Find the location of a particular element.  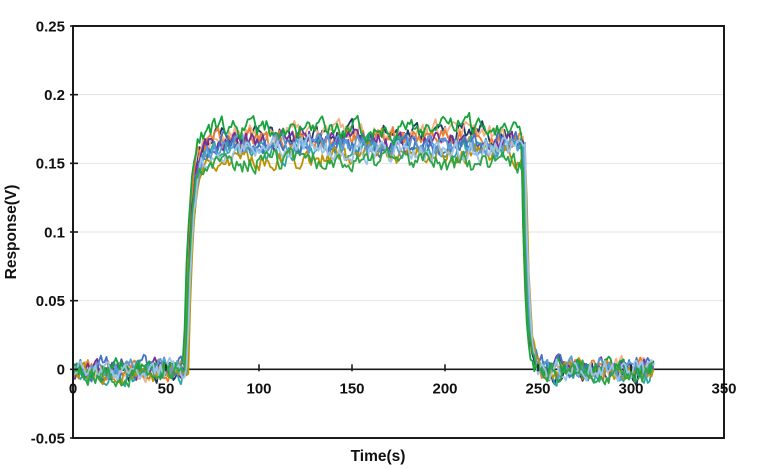

y-axis-title: Response(V) is located at coordinates (11, 232).